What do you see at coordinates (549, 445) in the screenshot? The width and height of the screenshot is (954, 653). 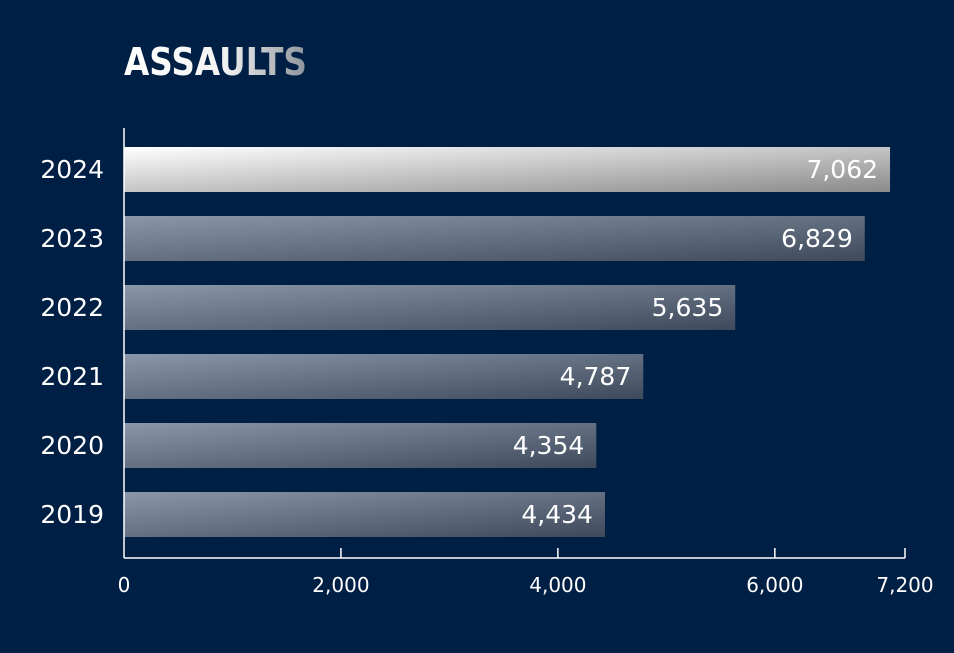 I see `value-label-2020: 4,354` at bounding box center [549, 445].